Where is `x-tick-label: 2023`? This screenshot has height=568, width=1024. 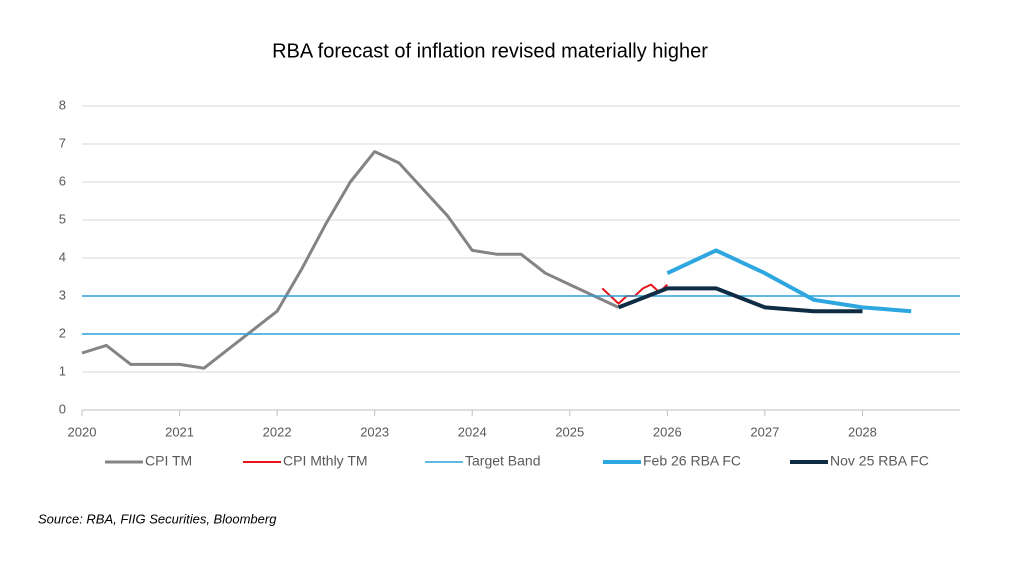
x-tick-label: 2023 is located at coordinates (374, 431).